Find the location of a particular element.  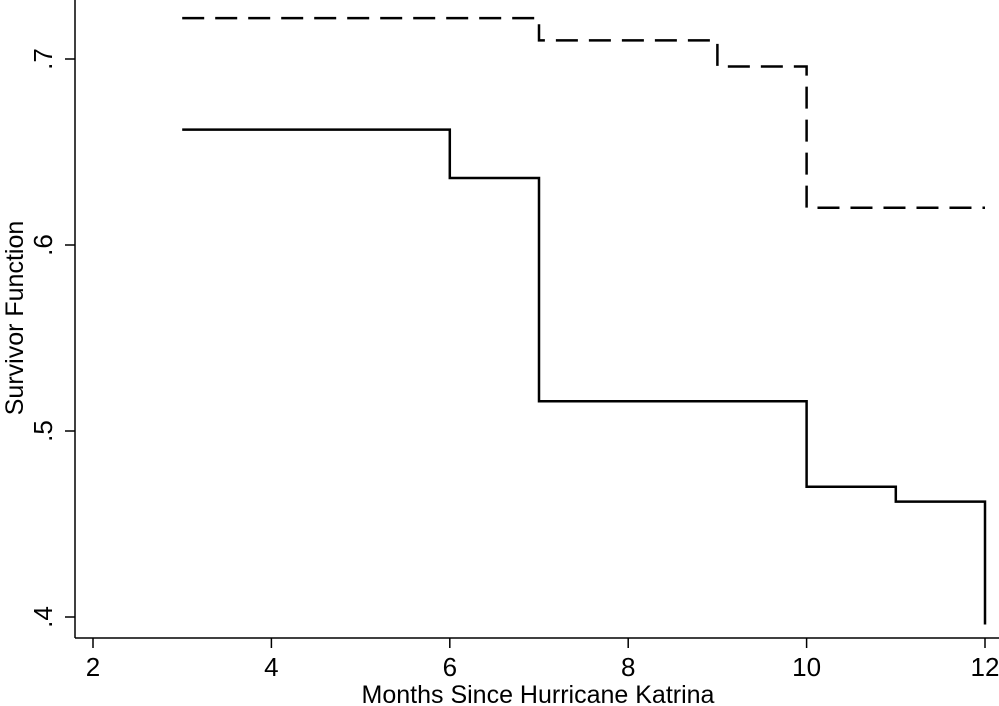

x-ticks: 2 4 6 8 10 12 is located at coordinates (542, 660).